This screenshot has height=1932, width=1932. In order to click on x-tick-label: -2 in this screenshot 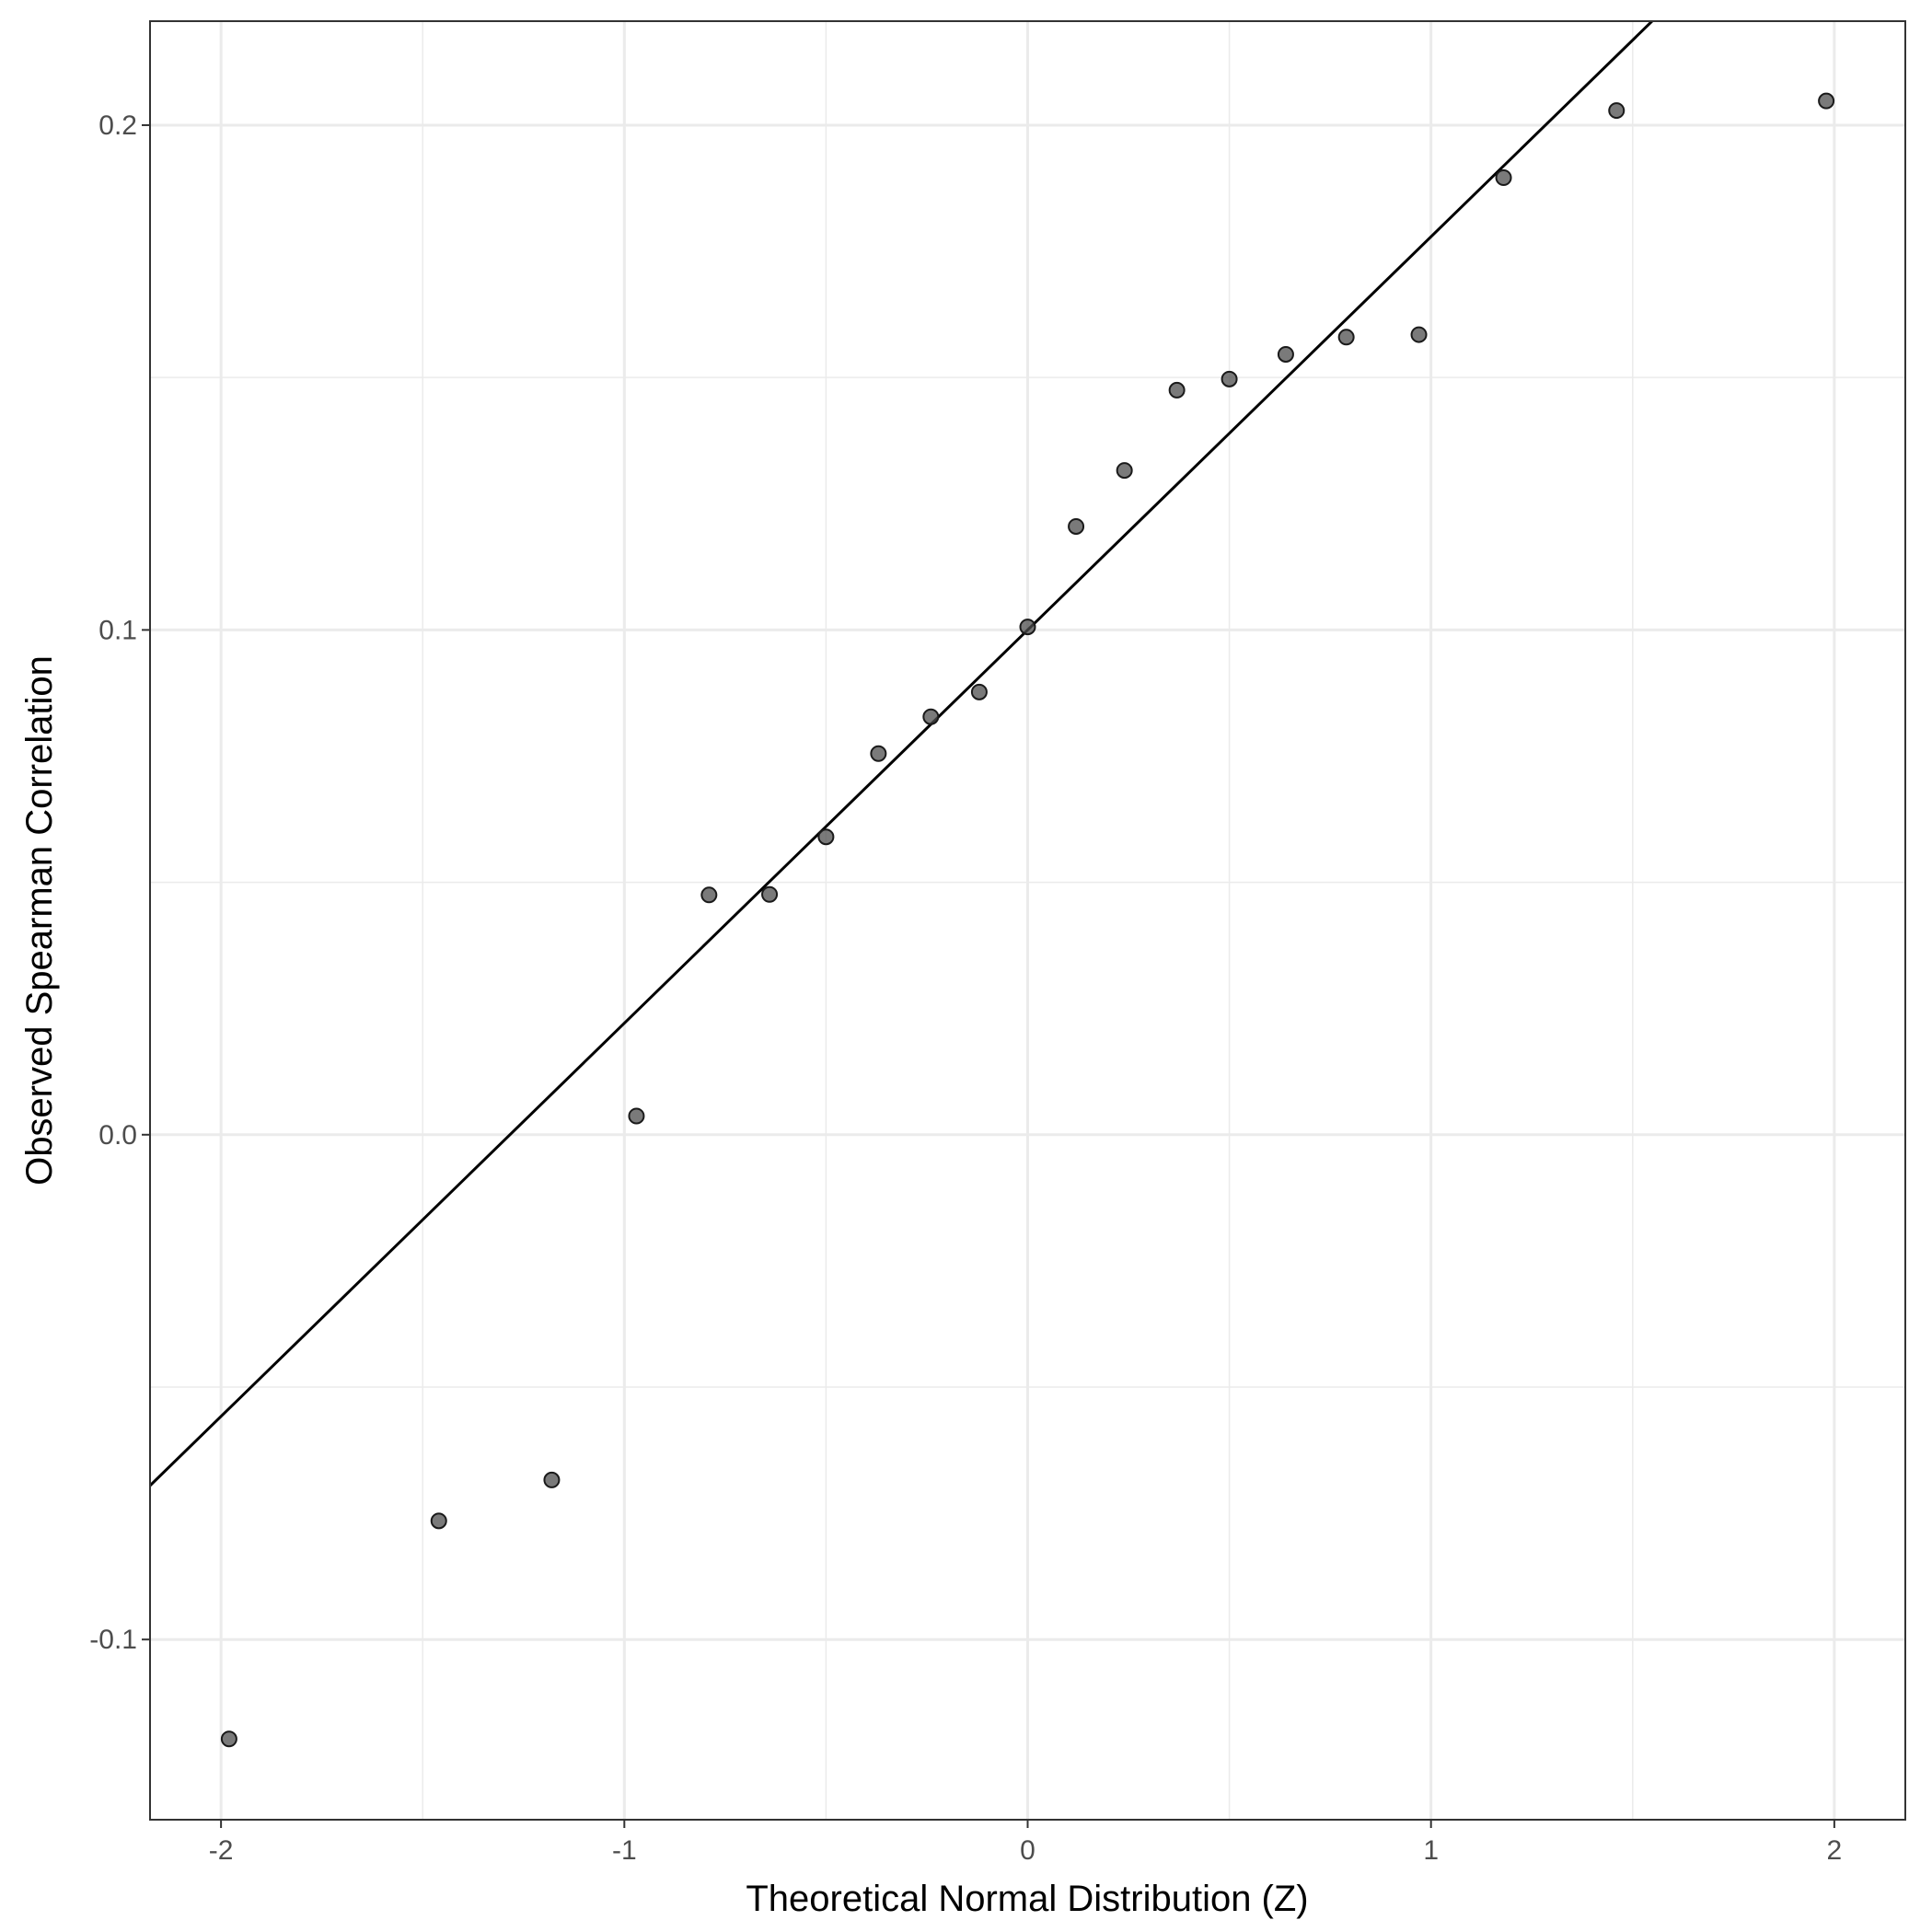, I will do `click(222, 1851)`.